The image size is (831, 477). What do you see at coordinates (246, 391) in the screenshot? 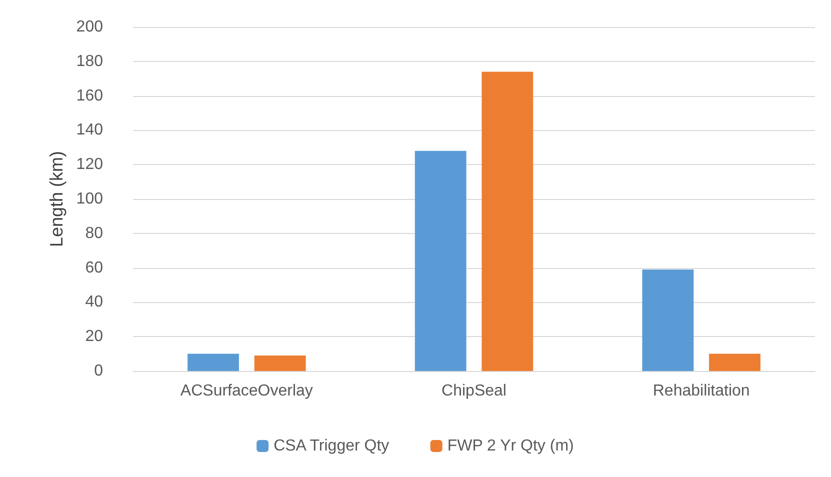
I see `x-tick-label: ACSurfaceOverlay` at bounding box center [246, 391].